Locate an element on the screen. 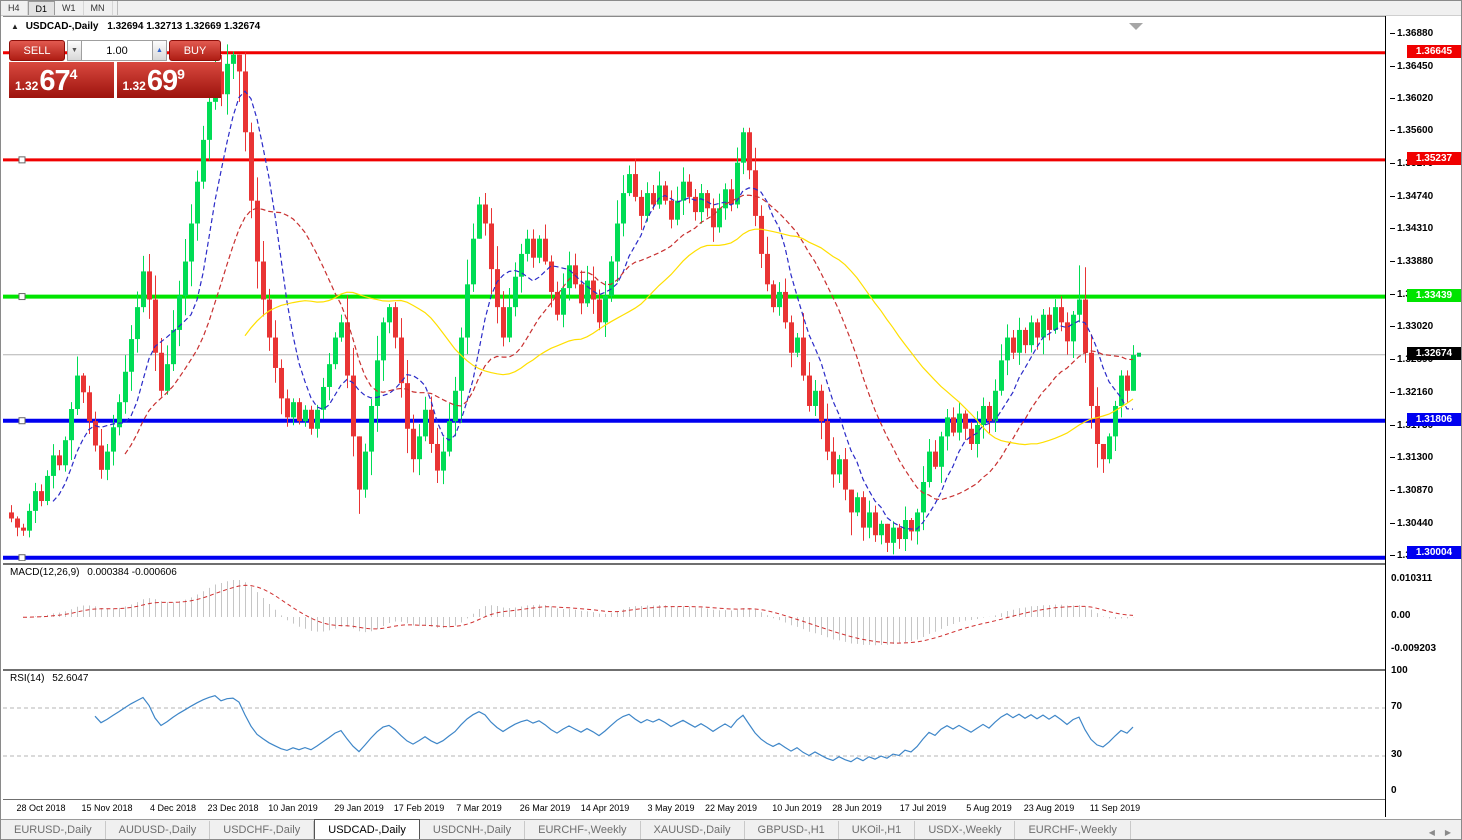 The height and width of the screenshot is (840, 1462). macd-panel is located at coordinates (694, 615).